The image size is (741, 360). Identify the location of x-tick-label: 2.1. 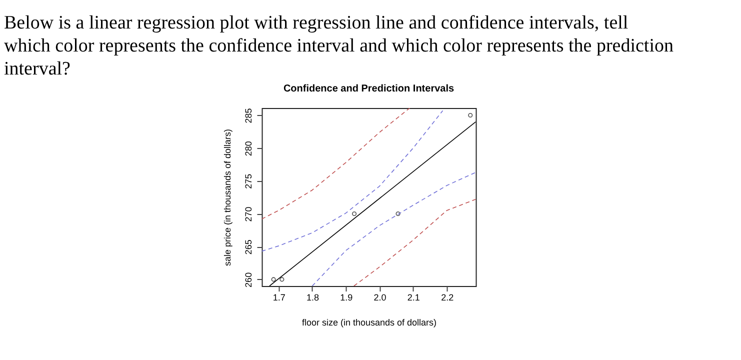
(413, 297).